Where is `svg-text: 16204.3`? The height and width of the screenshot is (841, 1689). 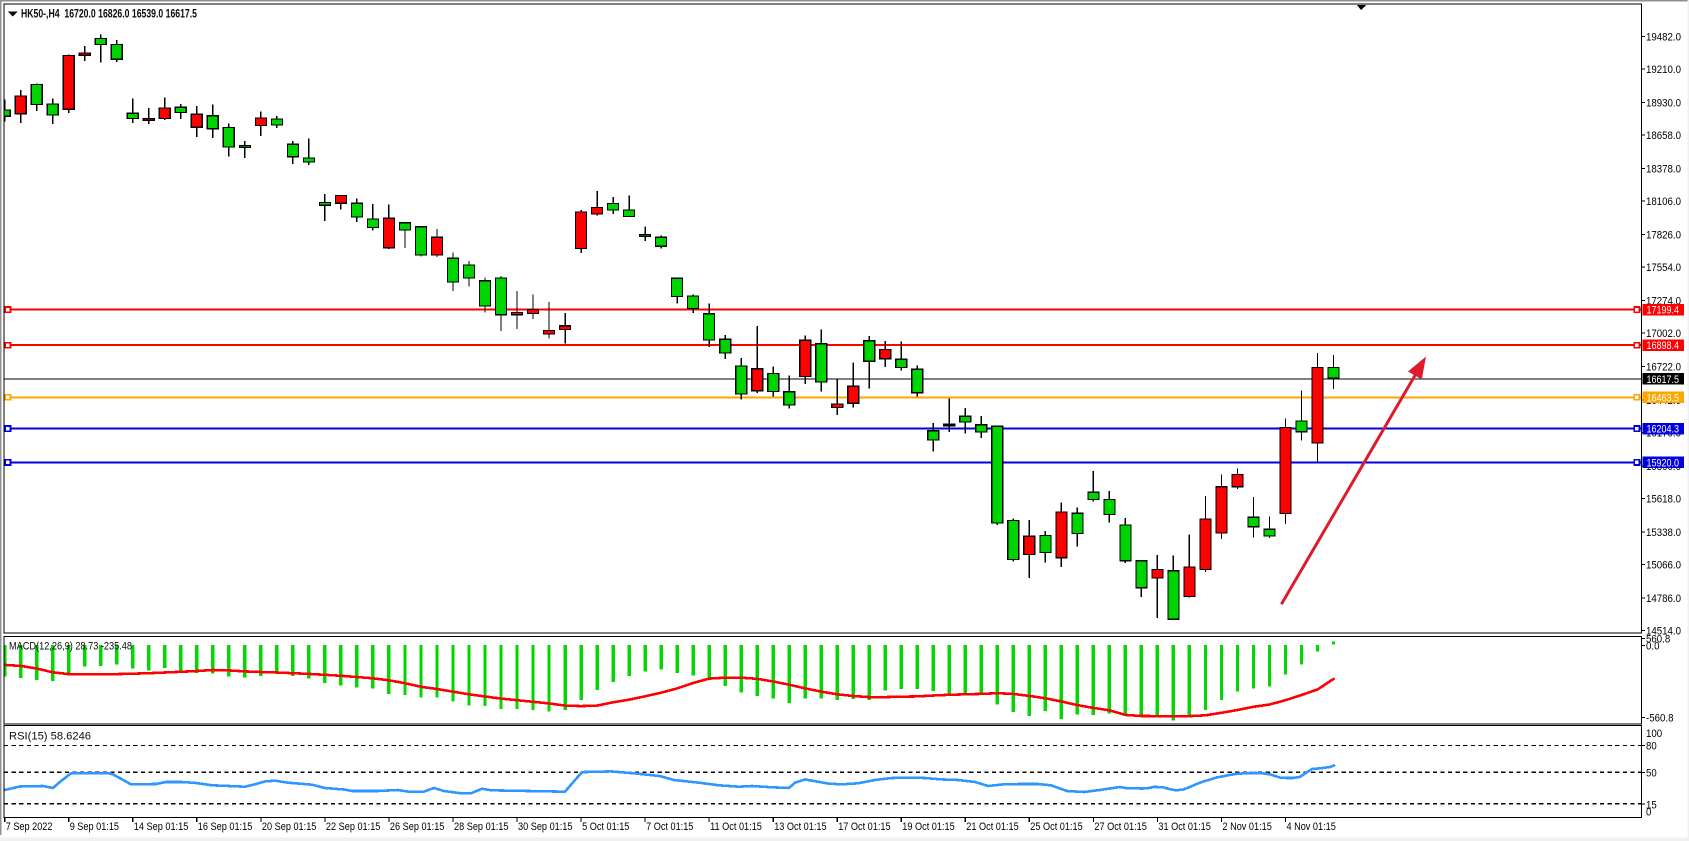 svg-text: 16204.3 is located at coordinates (1663, 430).